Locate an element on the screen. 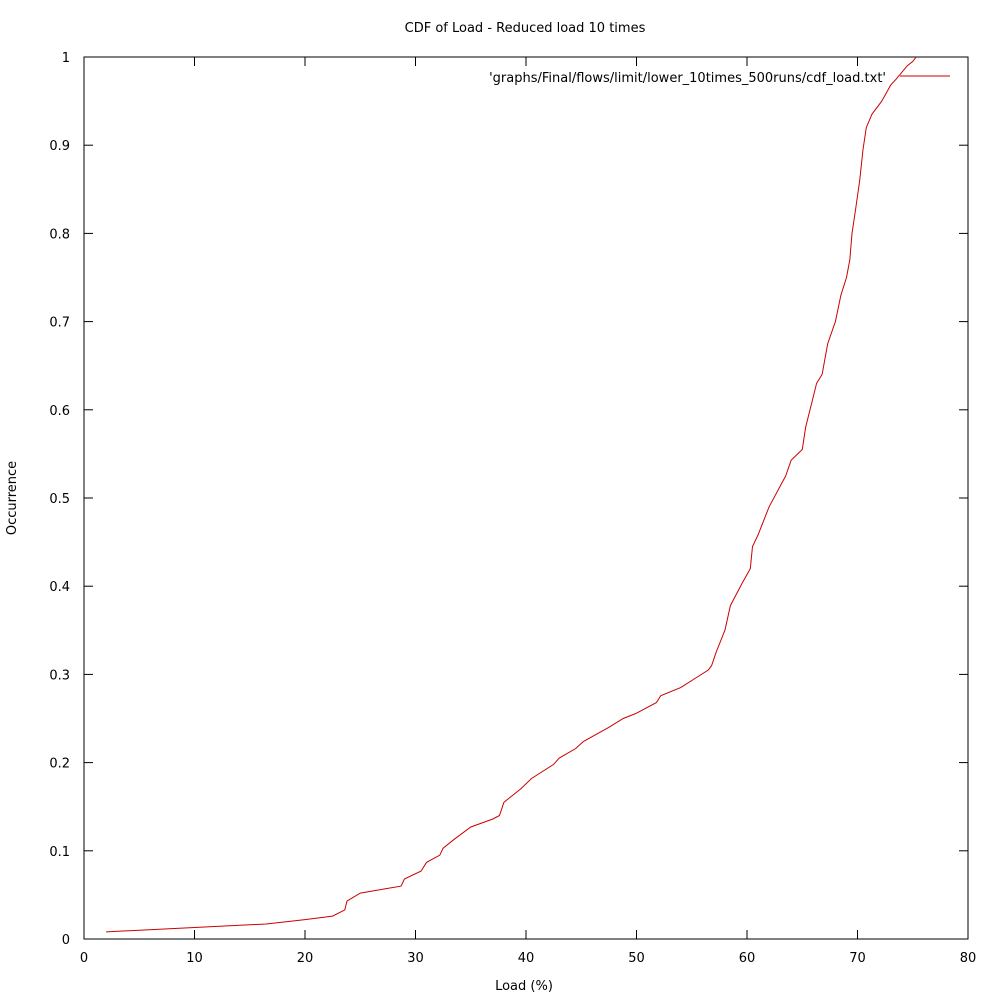  x-axis-label: Load (%) is located at coordinates (524, 986).